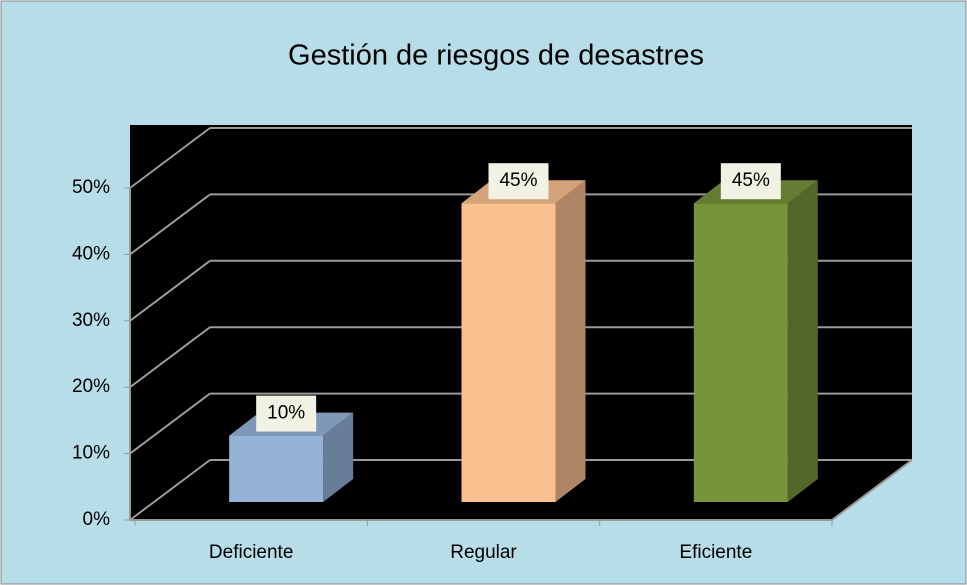 This screenshot has height=585, width=967. I want to click on floor-edge, so click(872, 490).